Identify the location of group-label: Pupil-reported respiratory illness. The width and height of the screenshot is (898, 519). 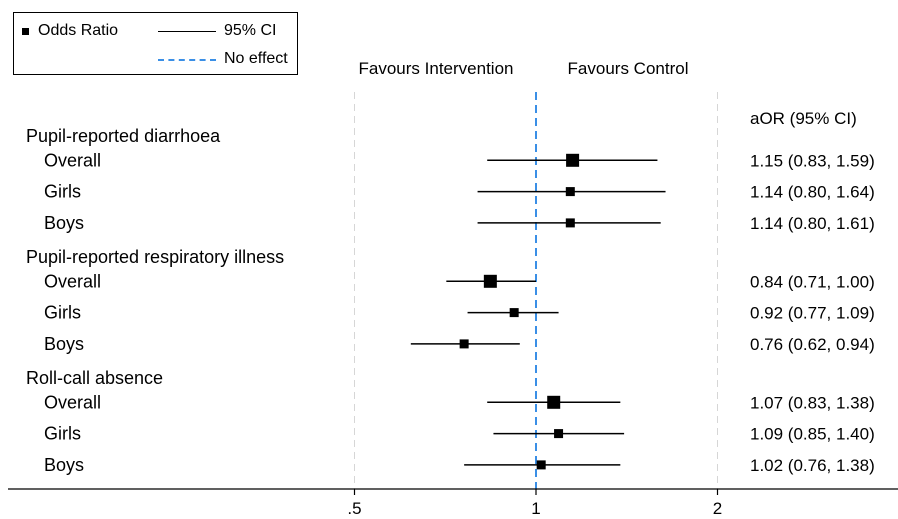
(155, 257).